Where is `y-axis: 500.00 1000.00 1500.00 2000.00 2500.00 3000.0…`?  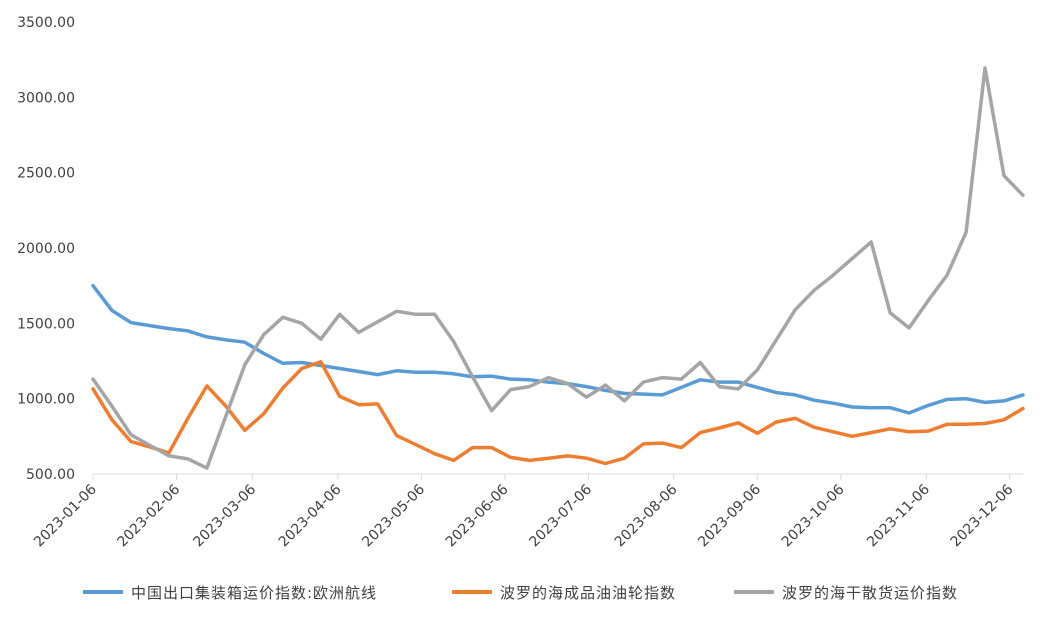
y-axis: 500.00 1000.00 1500.00 2000.00 2500.00 3000.0… is located at coordinates (46, 249).